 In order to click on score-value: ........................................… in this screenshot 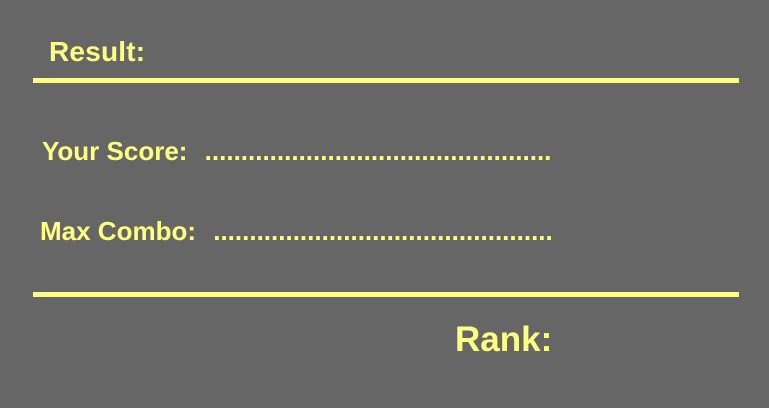, I will do `click(378, 151)`.